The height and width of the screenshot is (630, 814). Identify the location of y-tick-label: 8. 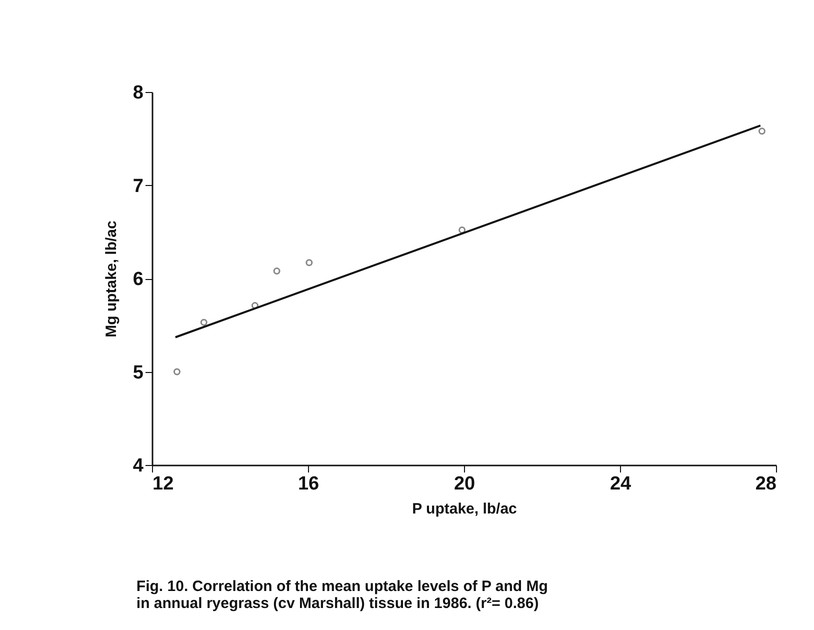
(138, 93).